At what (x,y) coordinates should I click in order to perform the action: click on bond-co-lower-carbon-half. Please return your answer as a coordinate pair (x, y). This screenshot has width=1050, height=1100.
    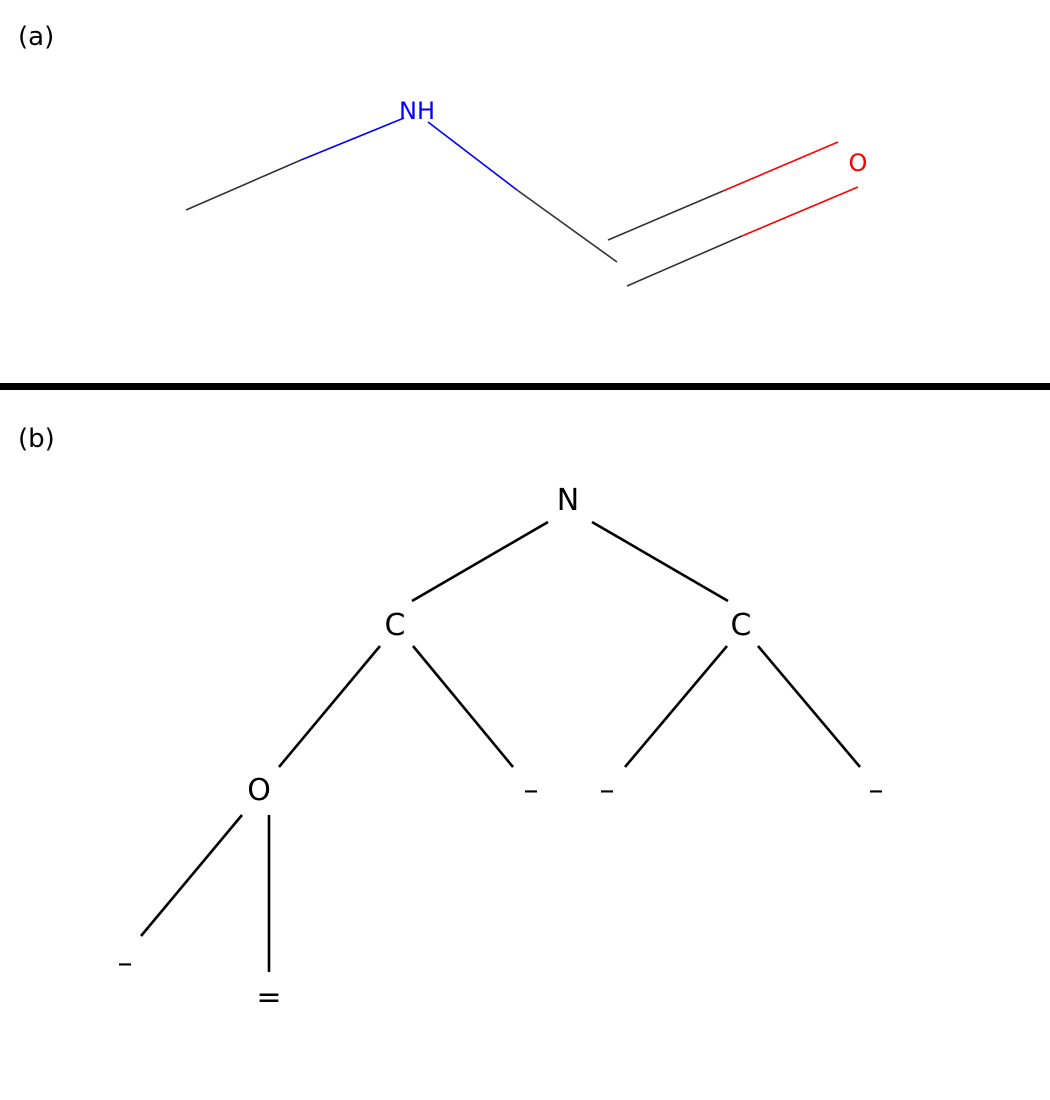
    Looking at the image, I should click on (684, 261).